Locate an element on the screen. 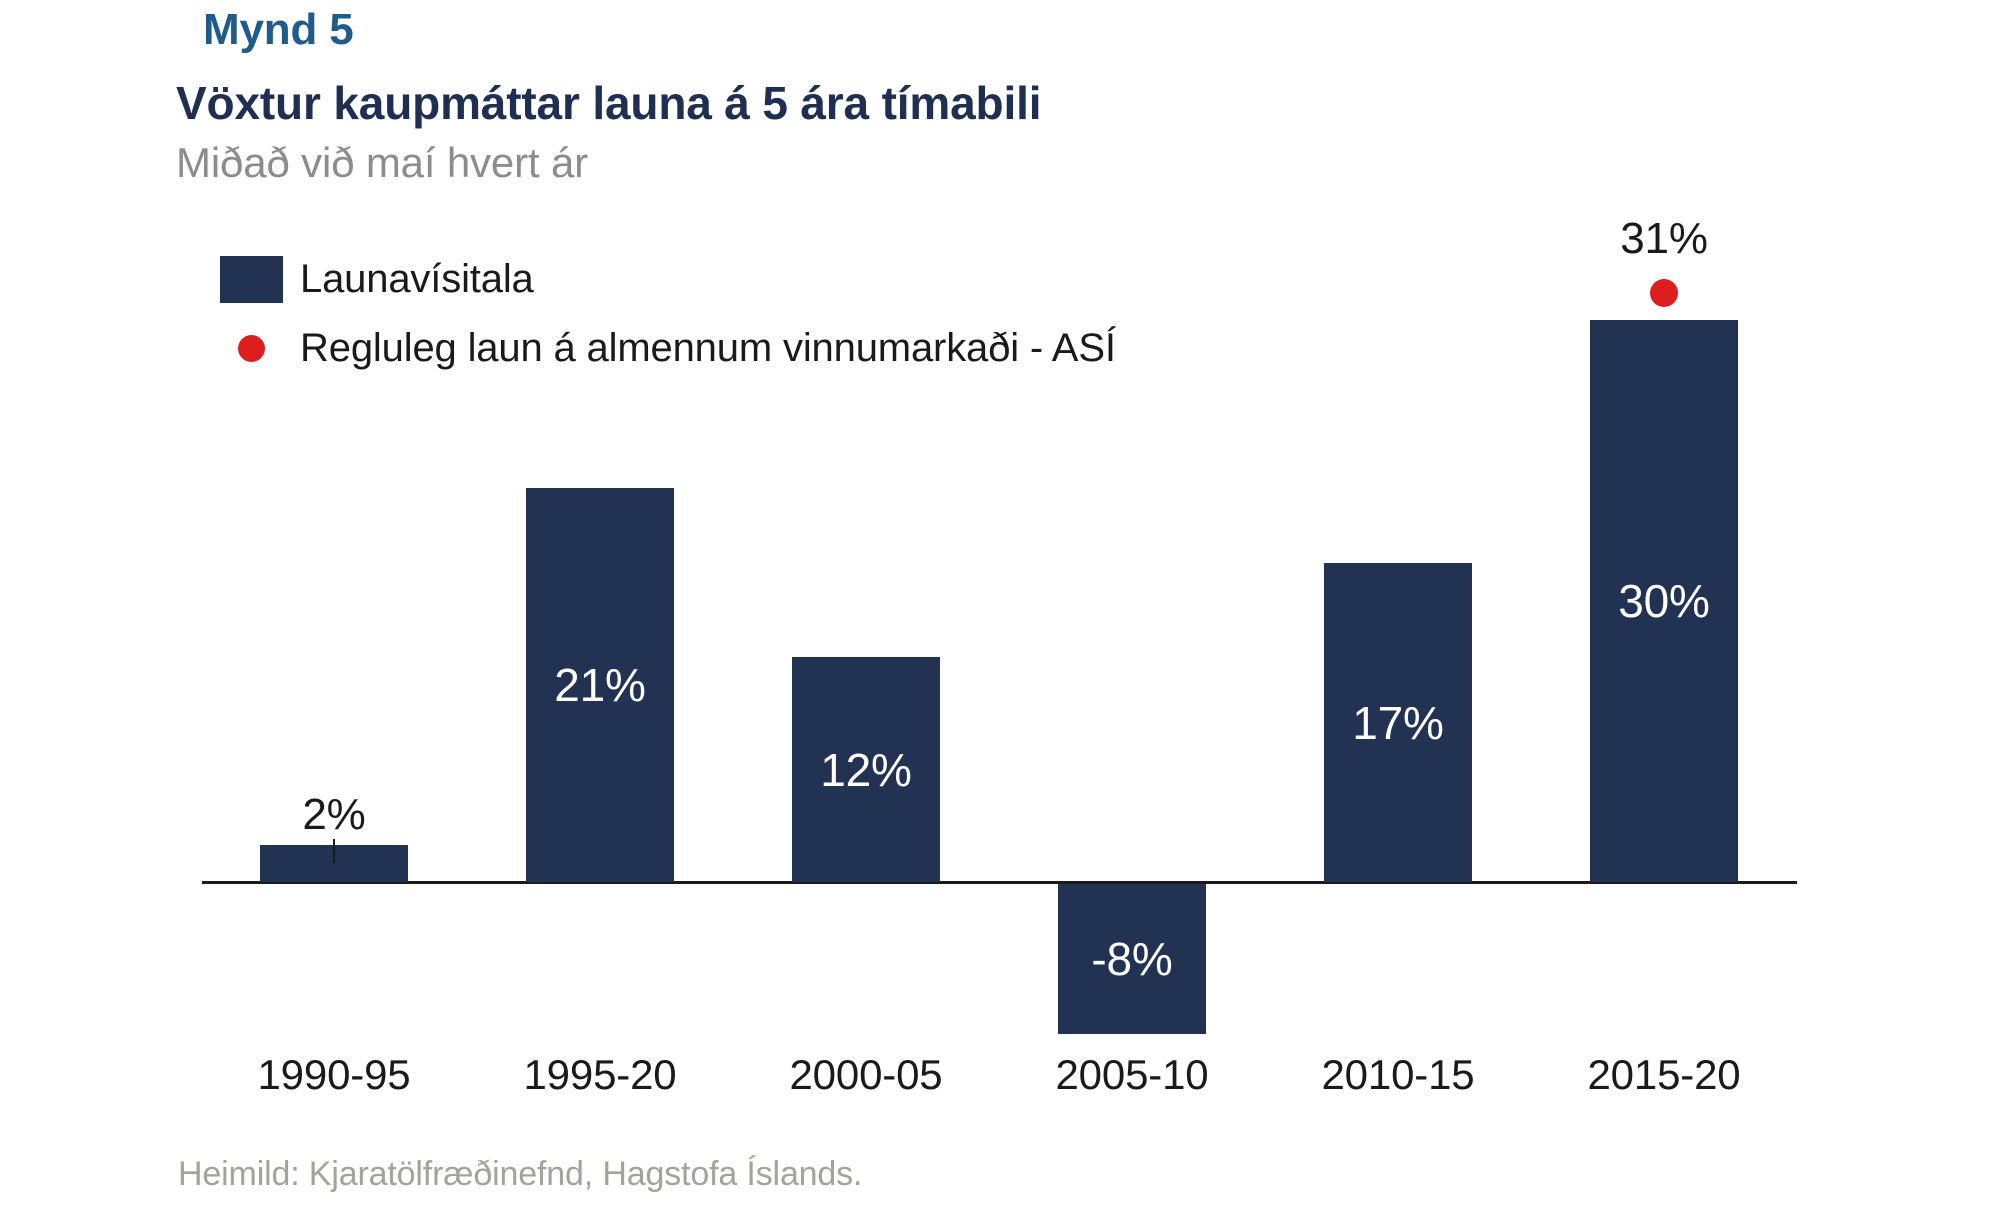  bar-value-label: 30% is located at coordinates (1664, 600).